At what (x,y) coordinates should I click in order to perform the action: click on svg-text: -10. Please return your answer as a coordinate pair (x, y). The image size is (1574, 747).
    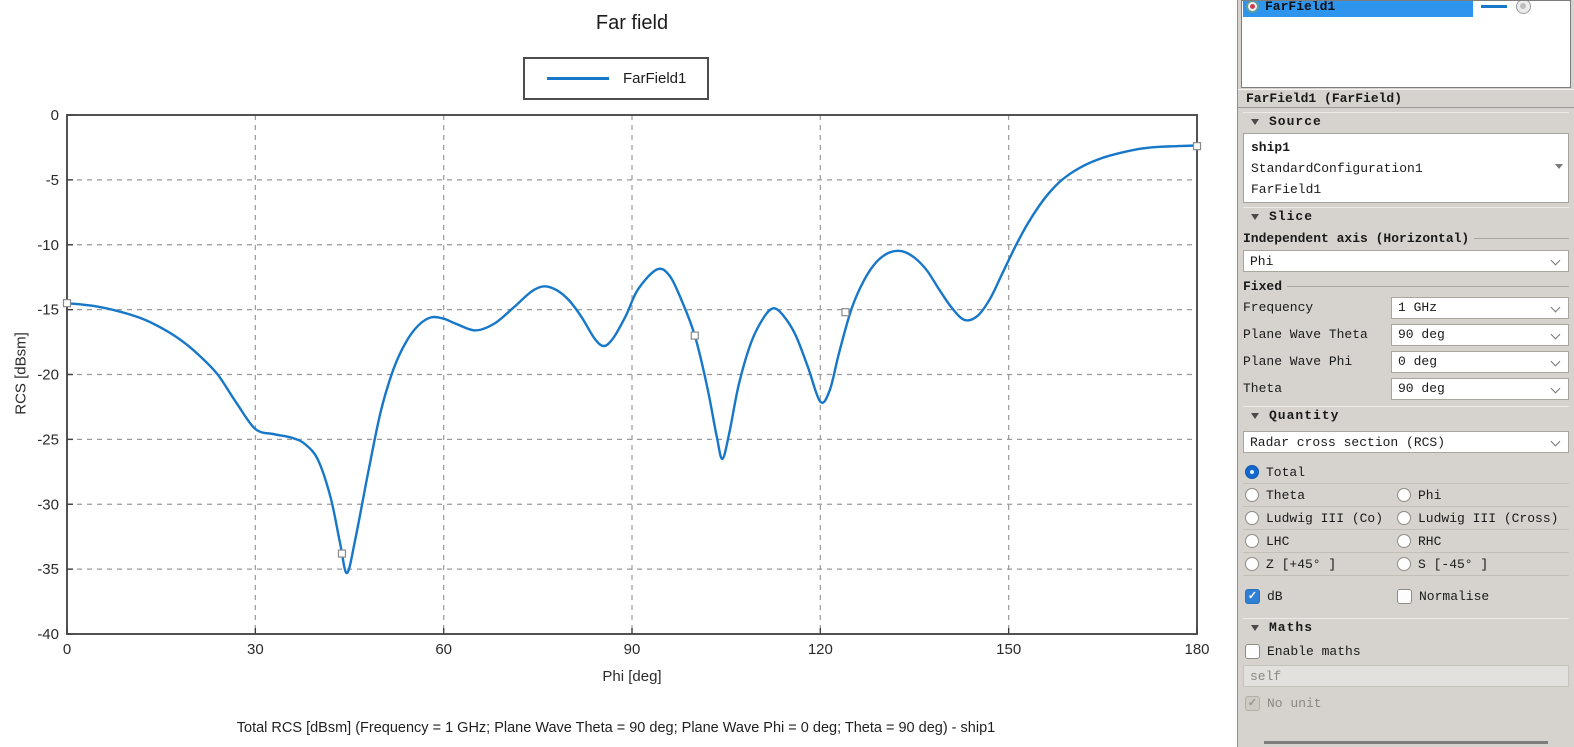
    Looking at the image, I should click on (48, 245).